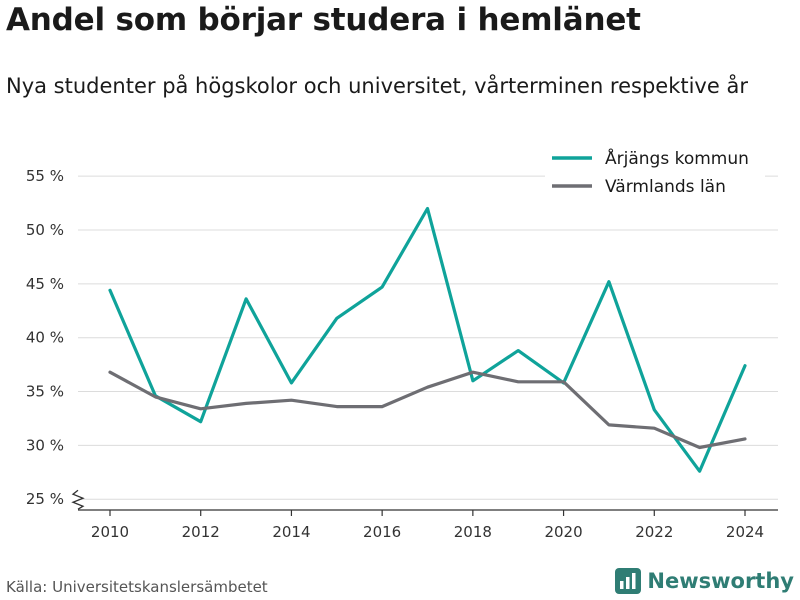  What do you see at coordinates (427, 410) in the screenshot?
I see `series-line-varmland` at bounding box center [427, 410].